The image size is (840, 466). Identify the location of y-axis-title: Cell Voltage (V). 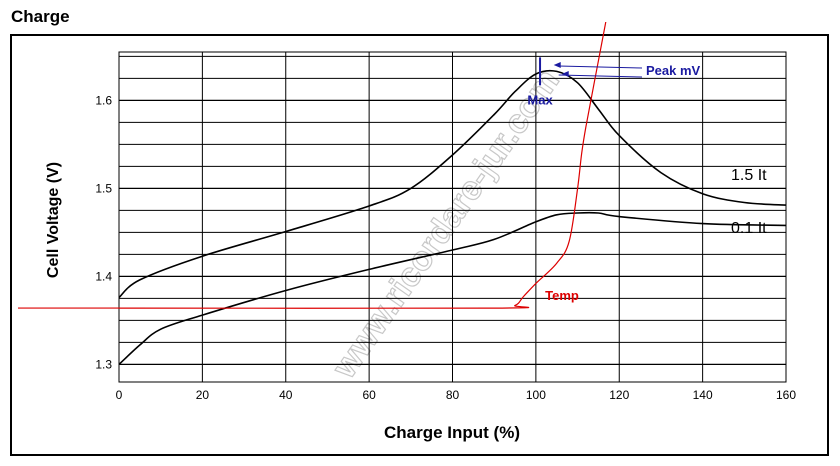
(53, 220).